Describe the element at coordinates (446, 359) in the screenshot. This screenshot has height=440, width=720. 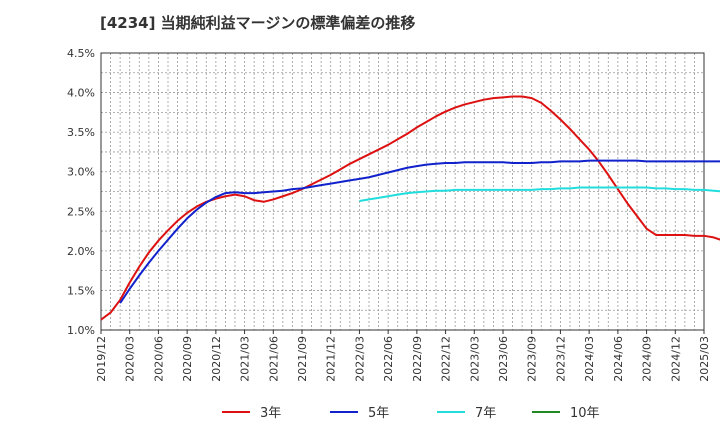
I see `x-tick-label: 2022/12` at that location.